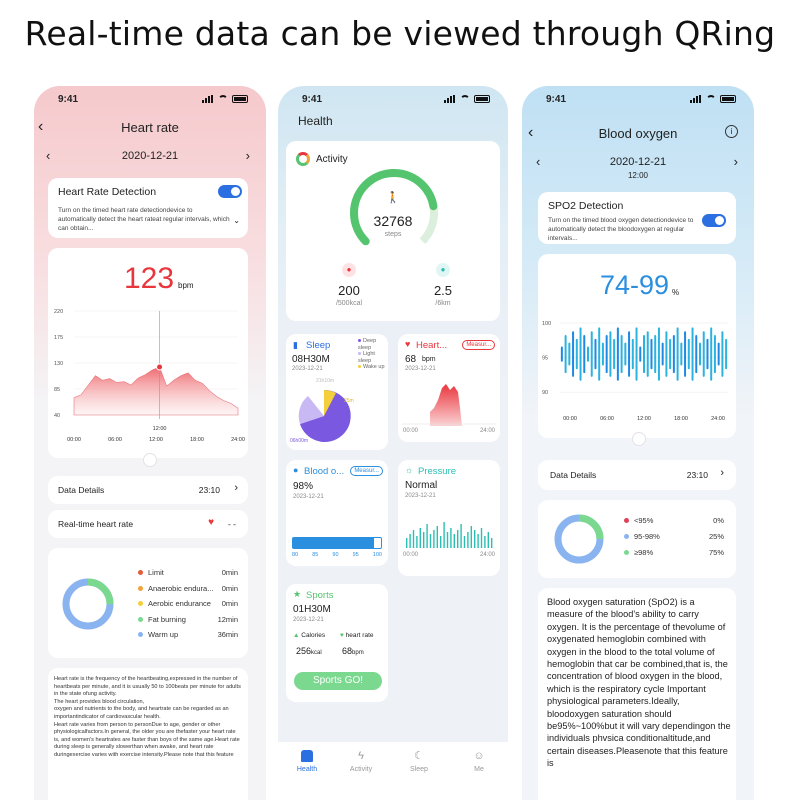 This screenshot has width=800, height=800. Describe the element at coordinates (332, 159) in the screenshot. I see `activity-label: Activity` at that location.